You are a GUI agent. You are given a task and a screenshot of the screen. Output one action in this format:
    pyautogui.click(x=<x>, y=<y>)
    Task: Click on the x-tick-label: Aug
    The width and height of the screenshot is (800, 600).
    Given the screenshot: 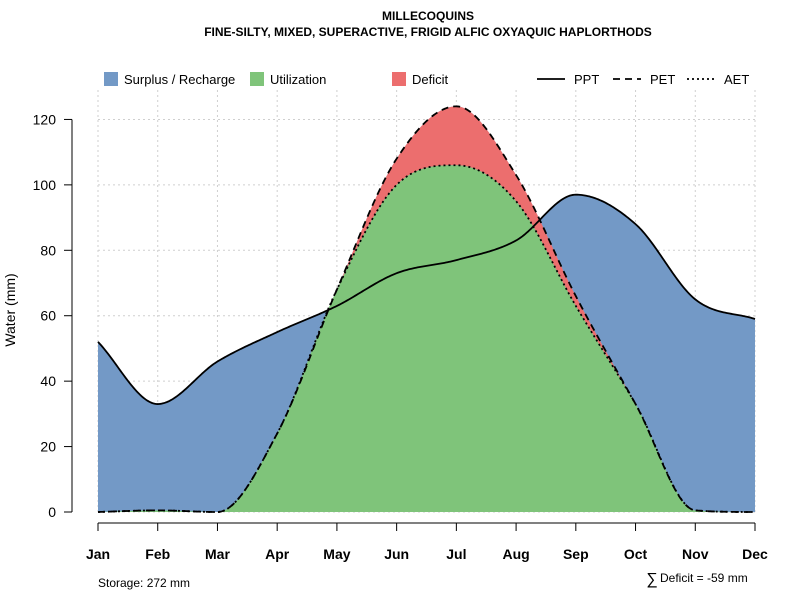 What is the action you would take?
    pyautogui.click(x=515, y=554)
    